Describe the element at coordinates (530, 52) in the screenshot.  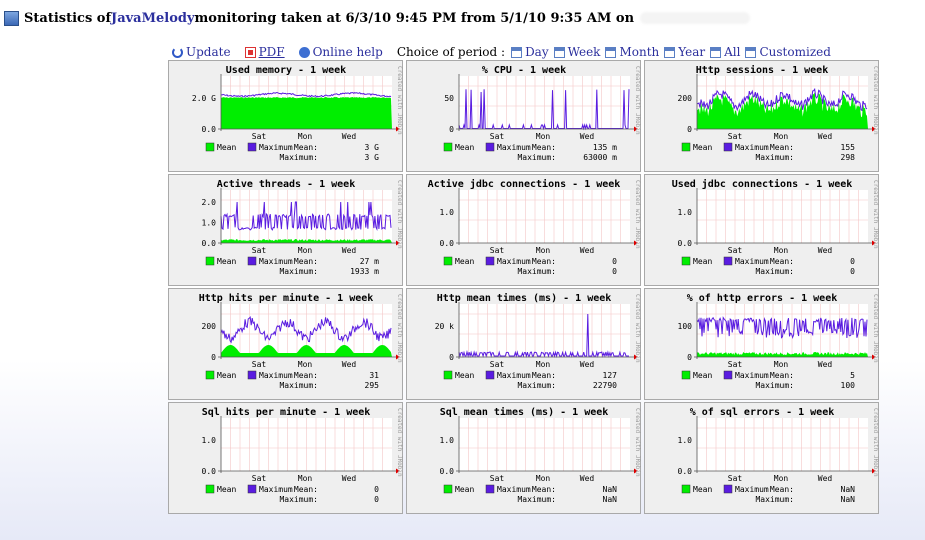
I see `period-day-link: Day` at that location.